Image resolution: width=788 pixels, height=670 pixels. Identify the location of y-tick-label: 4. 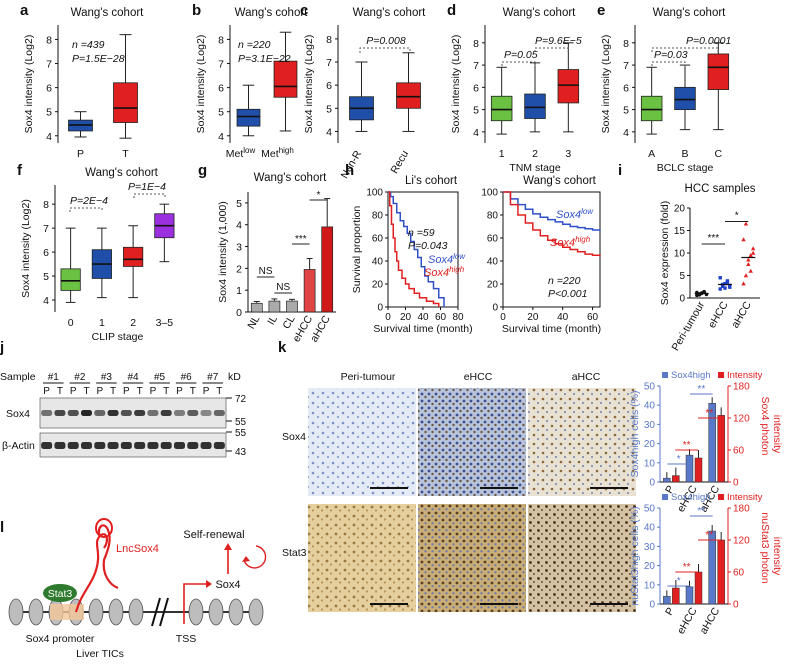
(49, 137).